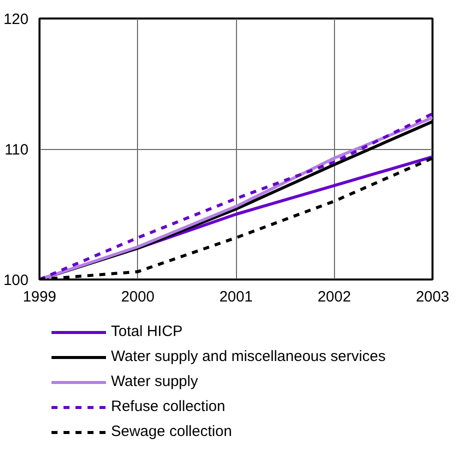  What do you see at coordinates (168, 406) in the screenshot?
I see `legend-label: Refuse collection` at bounding box center [168, 406].